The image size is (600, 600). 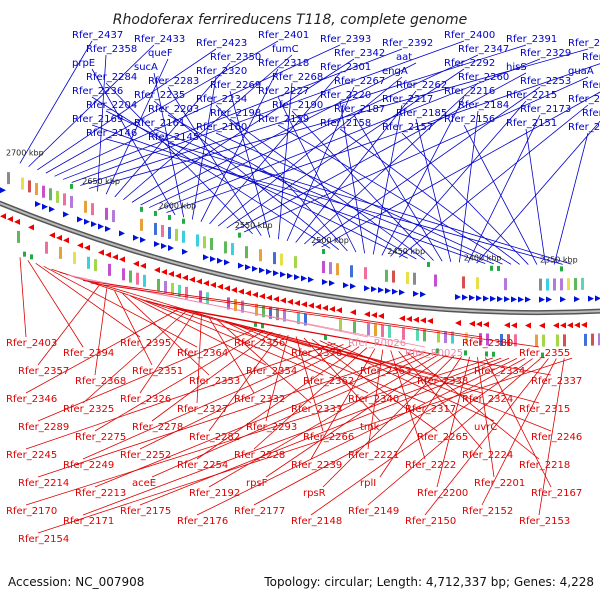 I want to click on reverse-gene-label: uvrC, so click(x=485, y=427).